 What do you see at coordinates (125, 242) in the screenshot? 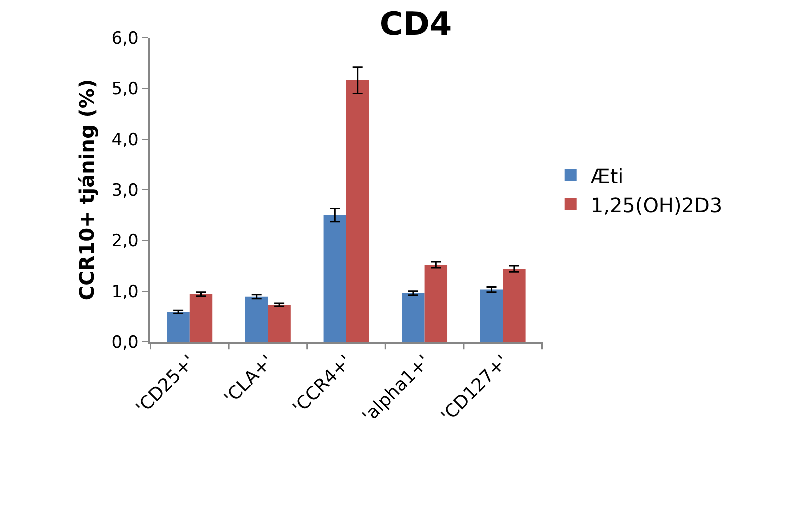
I see `y-tick-label: 2,0` at bounding box center [125, 242].